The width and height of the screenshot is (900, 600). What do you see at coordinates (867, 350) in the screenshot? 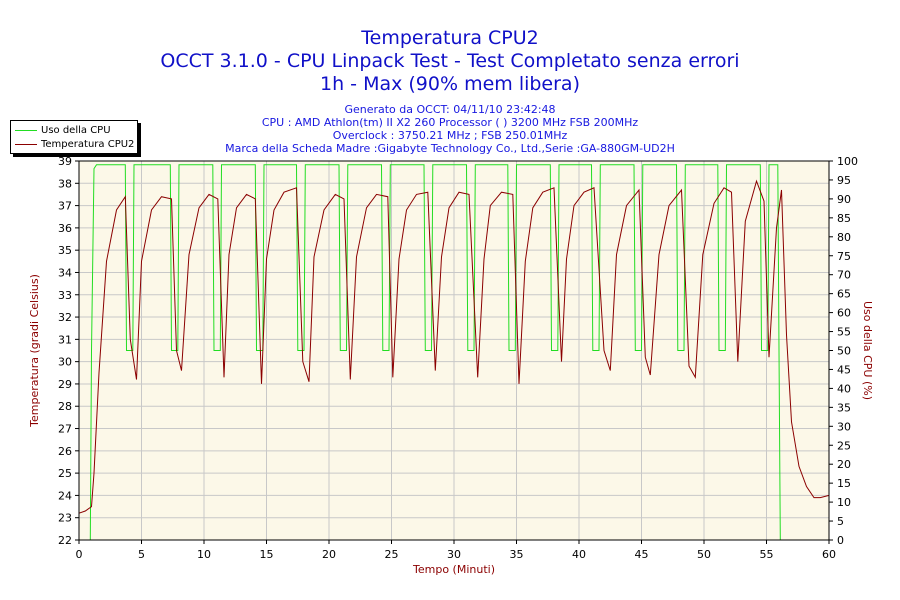
I see `y-axis-label-right: Uso della CPU (%)` at bounding box center [867, 350].